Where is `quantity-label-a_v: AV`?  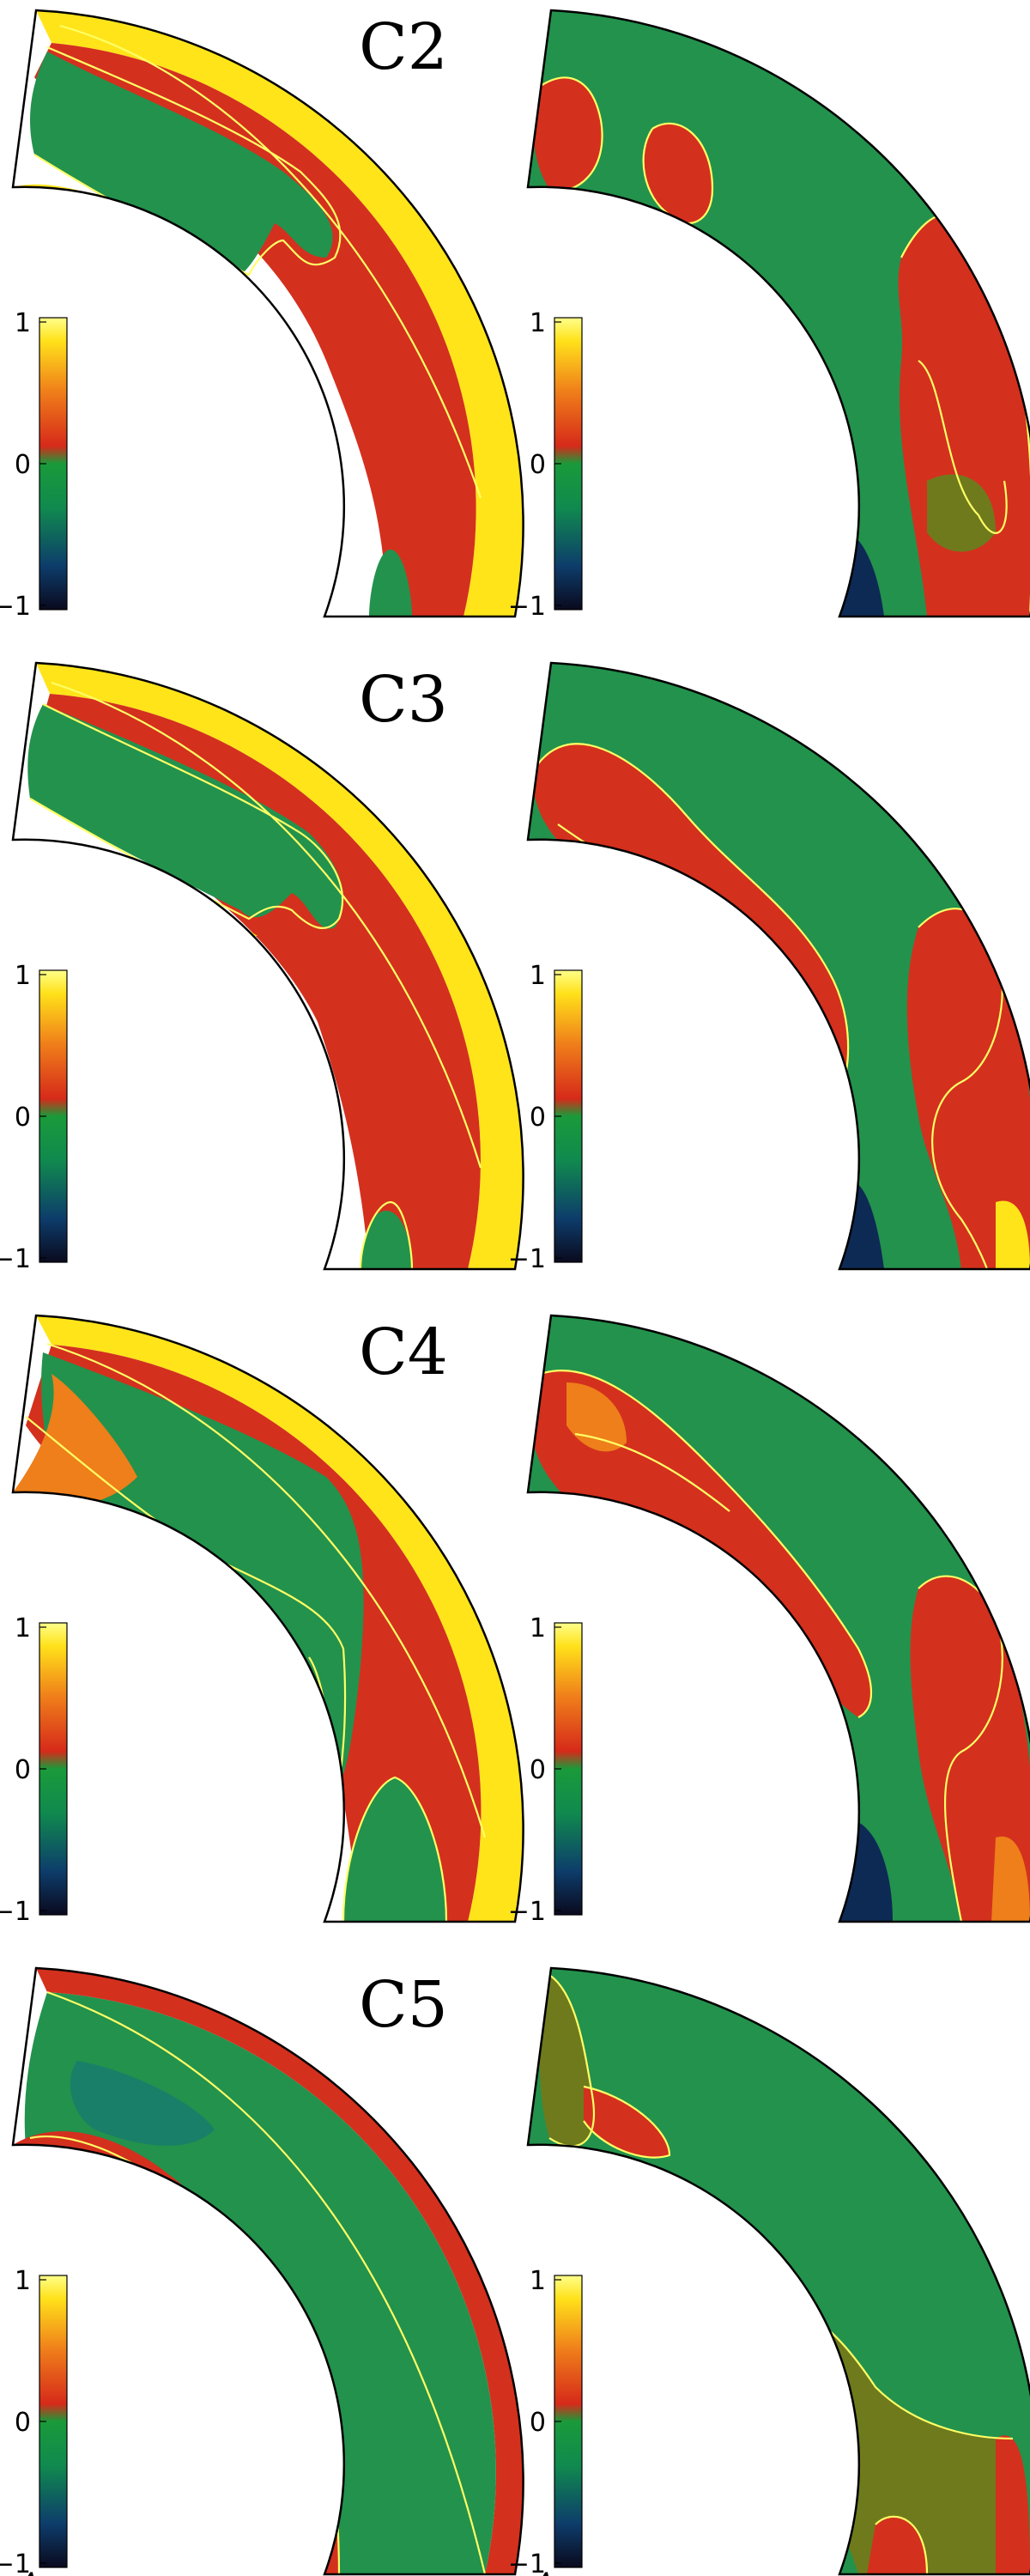
quantity-label-a_v: AV is located at coordinates (35, 2572).